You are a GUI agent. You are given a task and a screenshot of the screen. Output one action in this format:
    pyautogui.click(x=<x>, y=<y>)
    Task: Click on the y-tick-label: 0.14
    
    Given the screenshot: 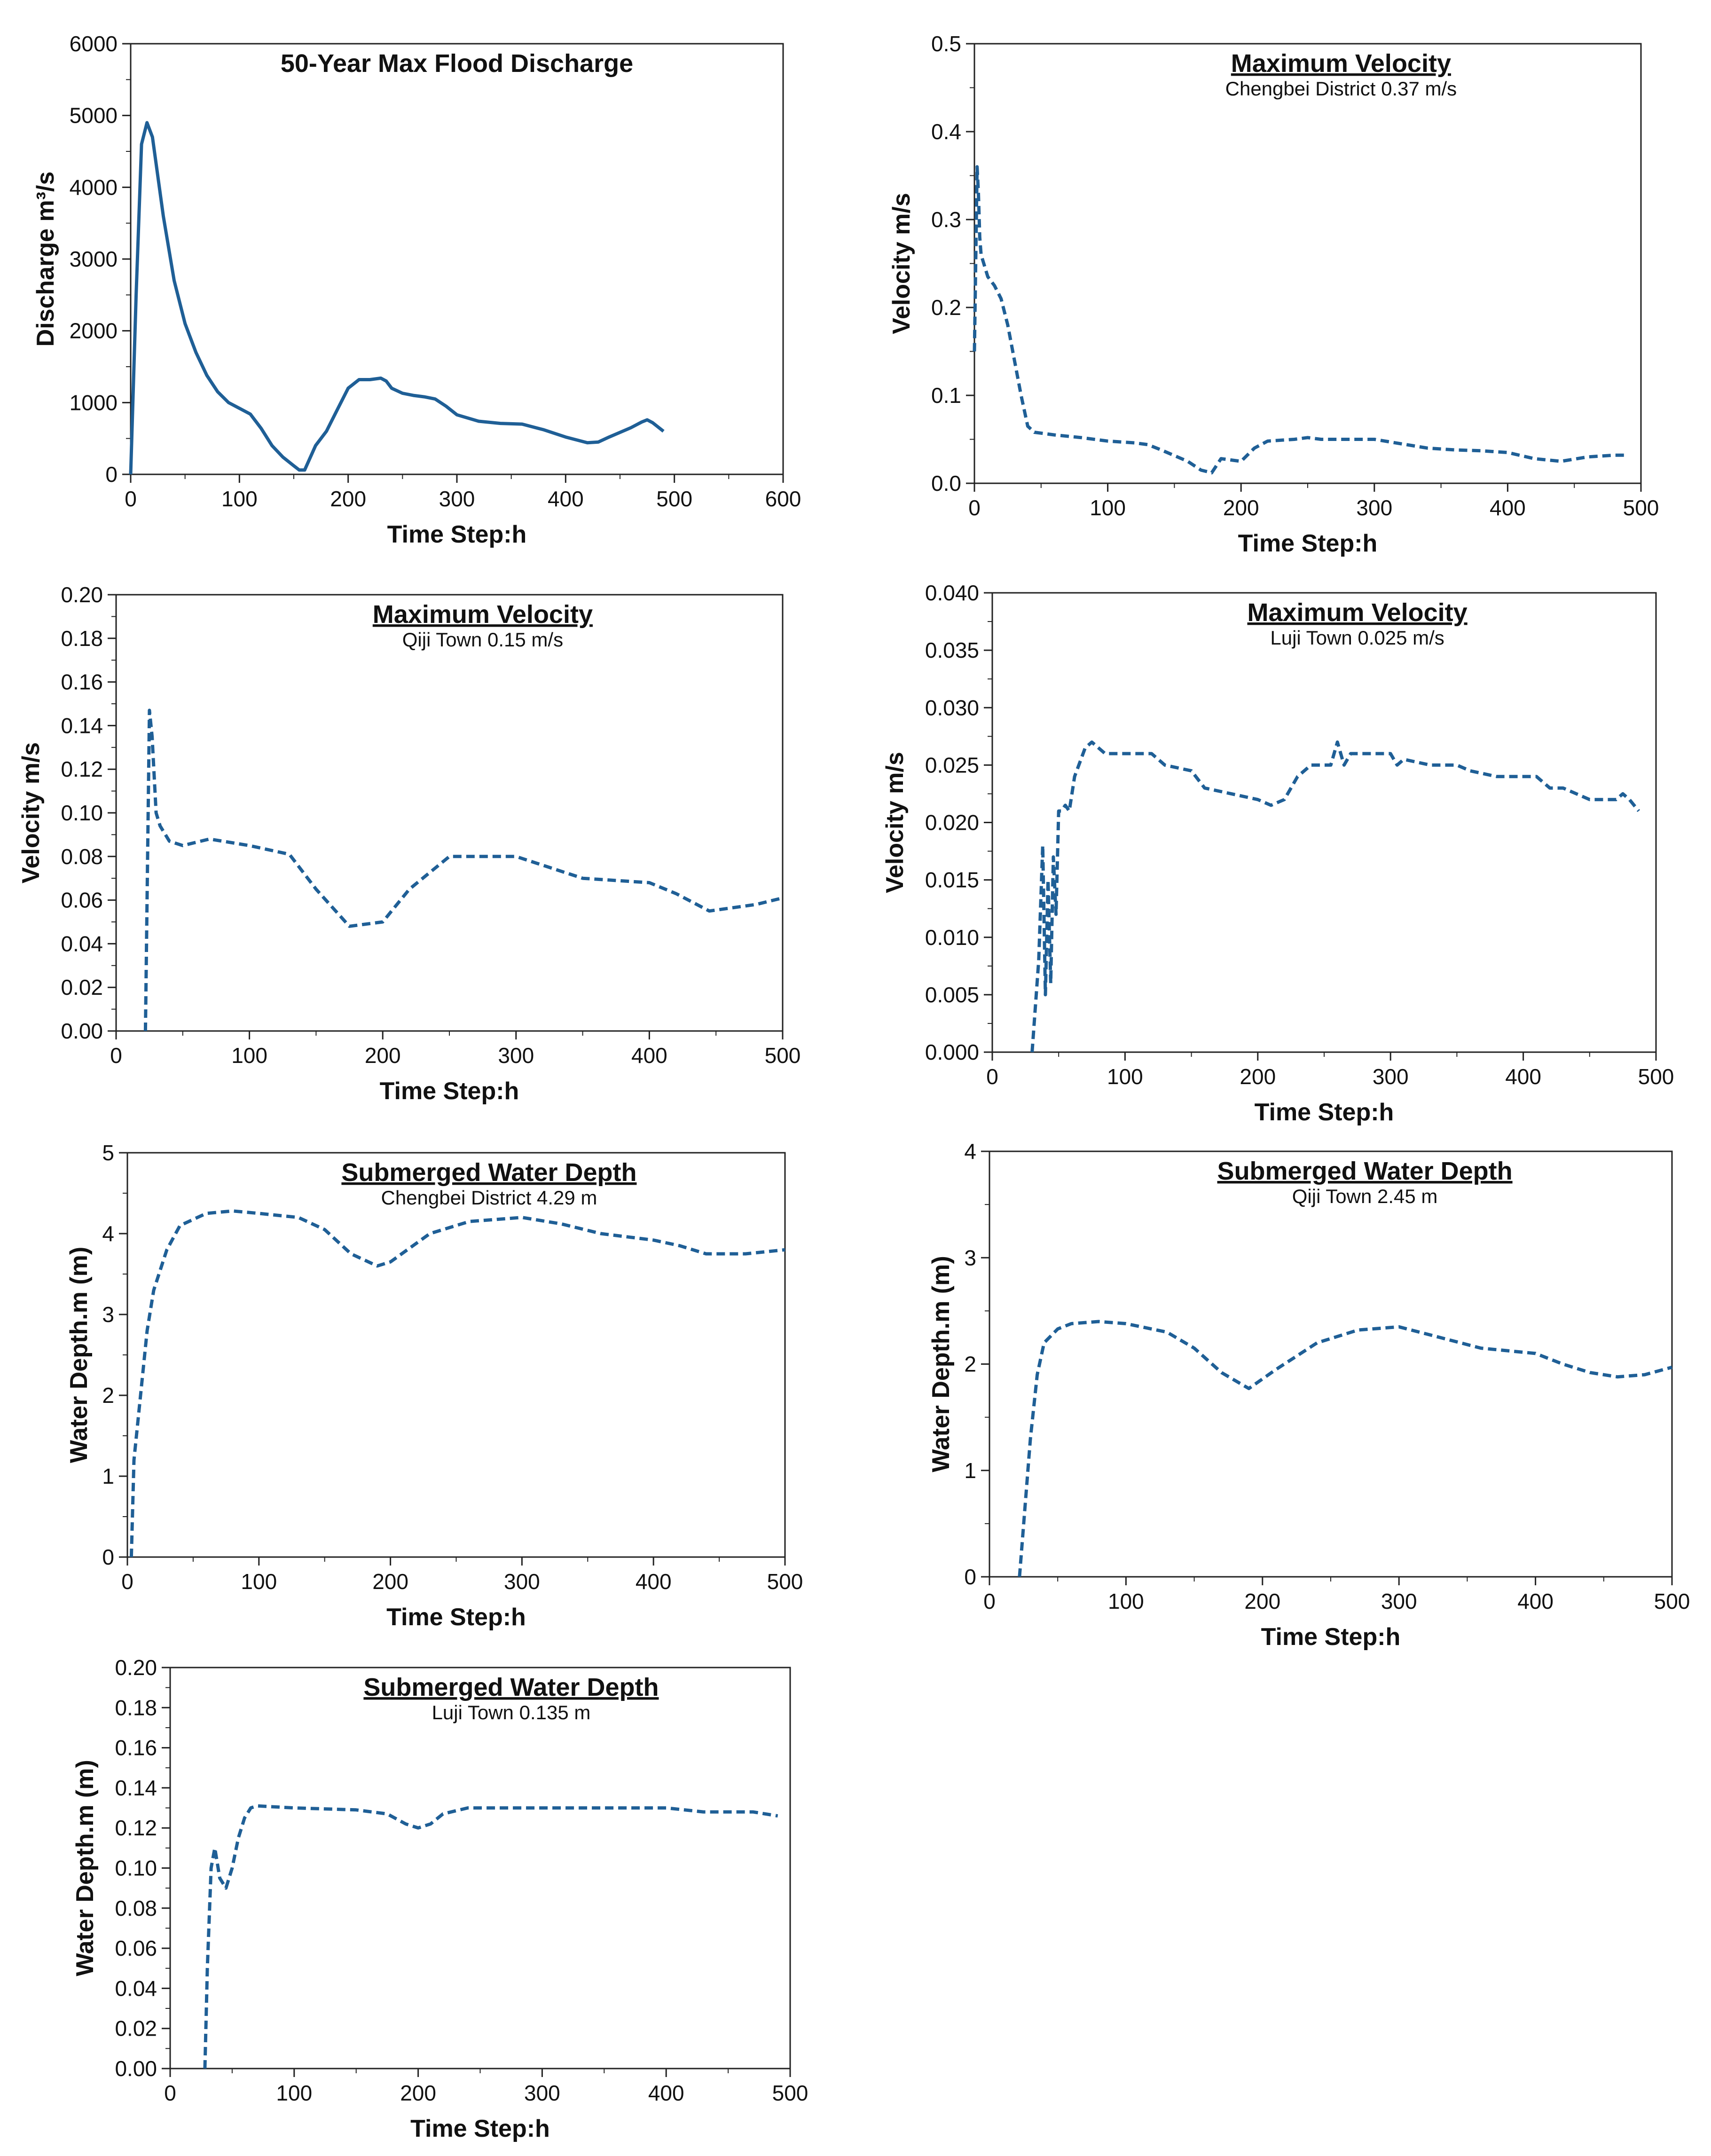 What is the action you would take?
    pyautogui.click(x=82, y=725)
    